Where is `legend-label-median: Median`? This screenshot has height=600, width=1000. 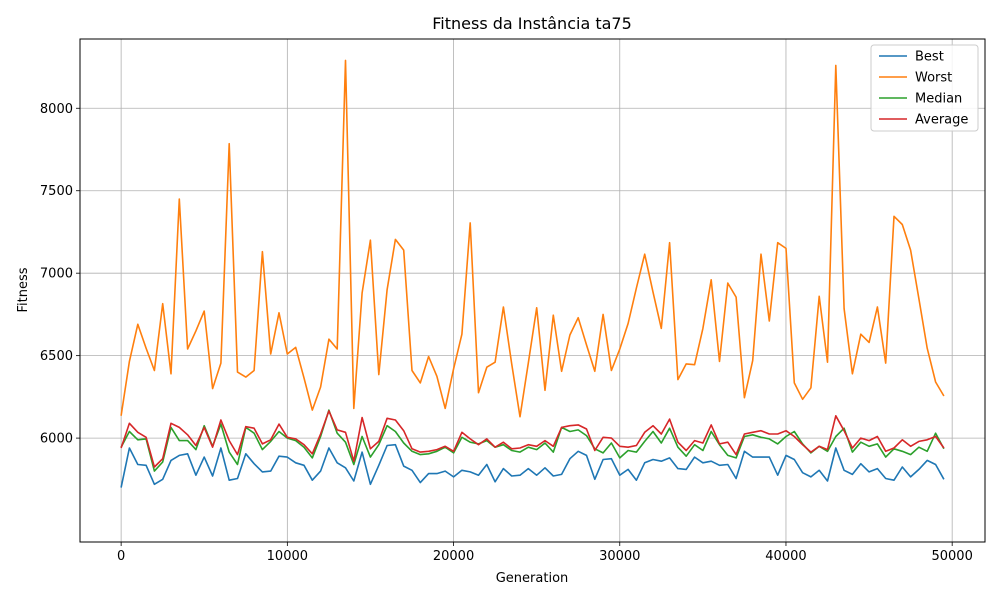
legend-label-median: Median is located at coordinates (938, 99).